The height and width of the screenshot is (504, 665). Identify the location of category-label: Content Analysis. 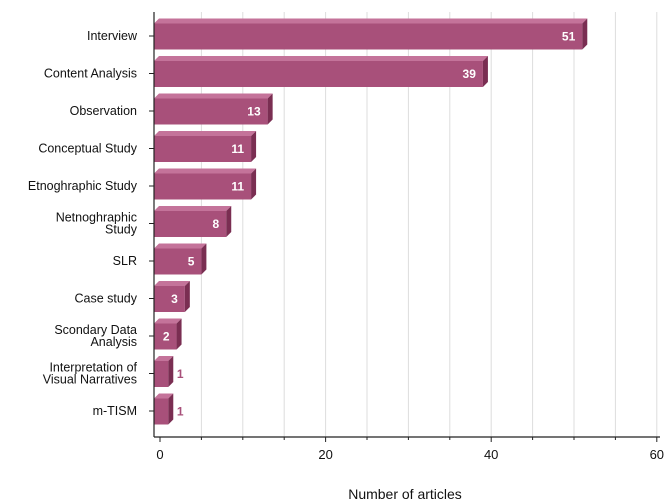
(90, 74).